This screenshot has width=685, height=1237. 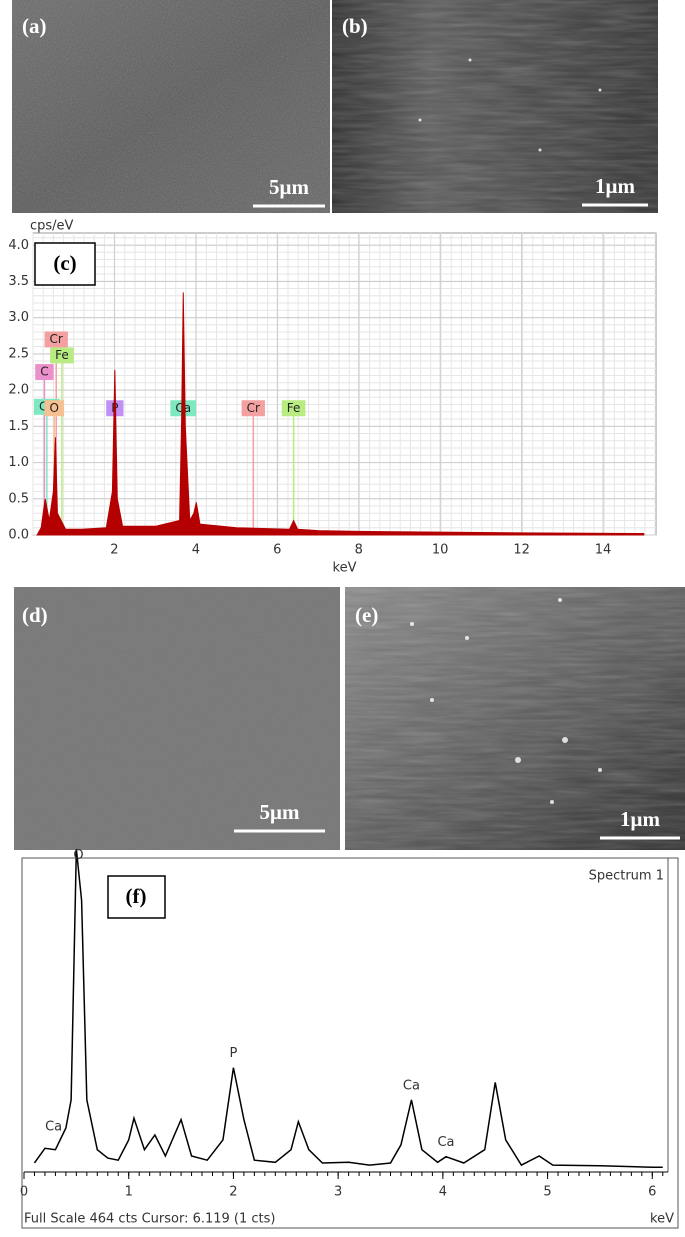 What do you see at coordinates (24, 1192) in the screenshot?
I see `x-tick-label: 0` at bounding box center [24, 1192].